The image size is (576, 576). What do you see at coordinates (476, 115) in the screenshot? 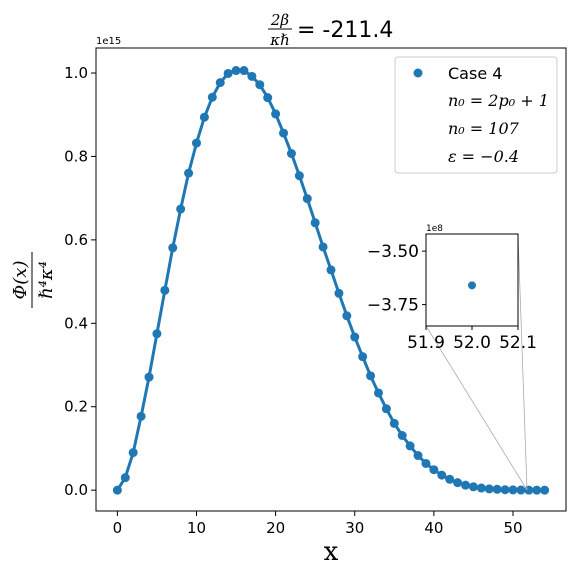
I see `legend-box` at bounding box center [476, 115].